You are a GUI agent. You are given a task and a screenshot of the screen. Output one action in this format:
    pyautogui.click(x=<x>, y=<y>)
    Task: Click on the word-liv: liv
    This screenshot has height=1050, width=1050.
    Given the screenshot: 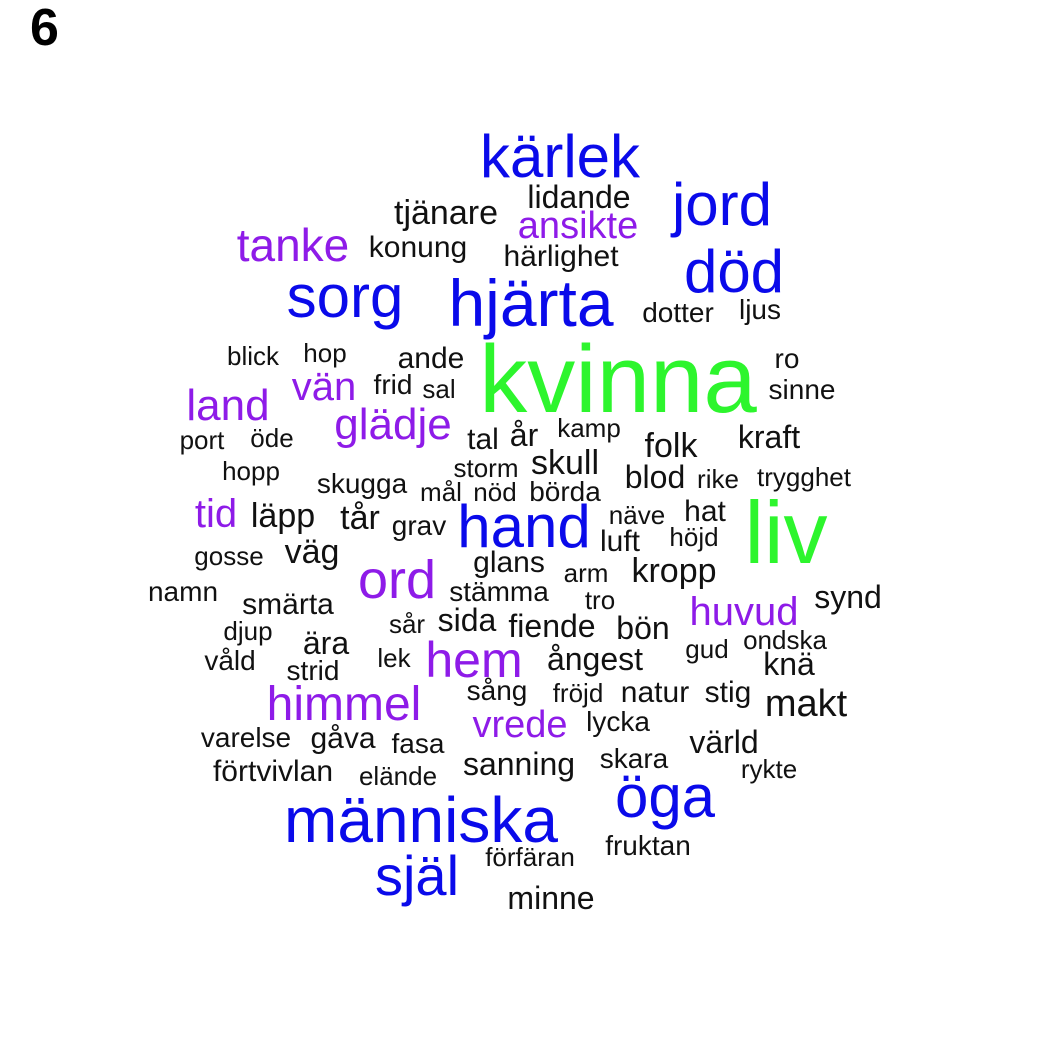 What is the action you would take?
    pyautogui.click(x=786, y=532)
    